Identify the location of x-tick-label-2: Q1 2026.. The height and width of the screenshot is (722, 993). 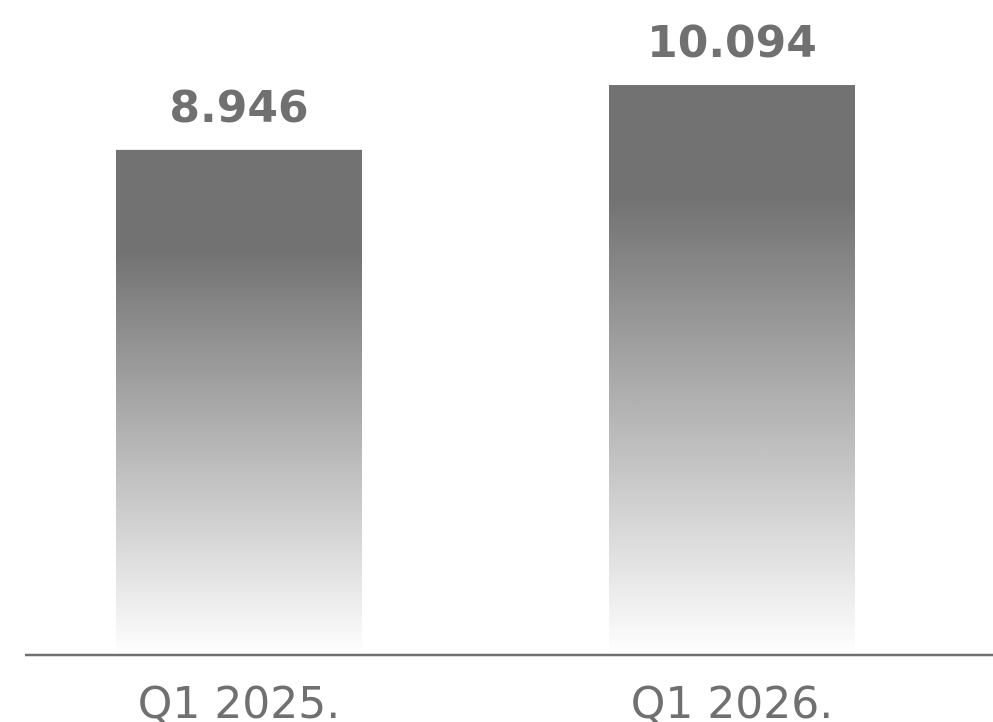
(732, 700).